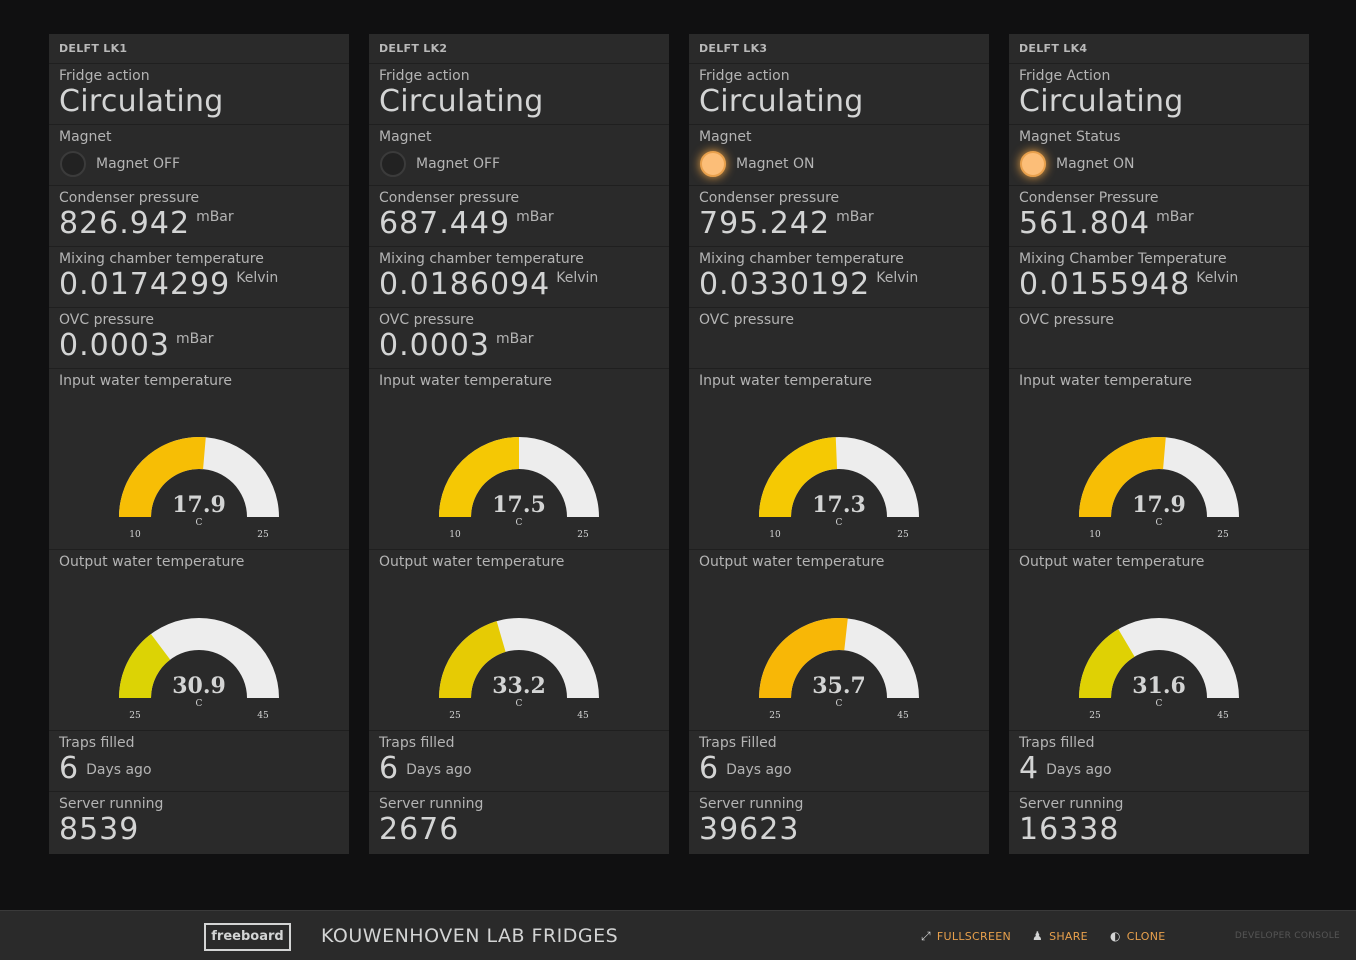 Image resolution: width=1356 pixels, height=960 pixels. What do you see at coordinates (99, 829) in the screenshot?
I see `server-running-value: 8539` at bounding box center [99, 829].